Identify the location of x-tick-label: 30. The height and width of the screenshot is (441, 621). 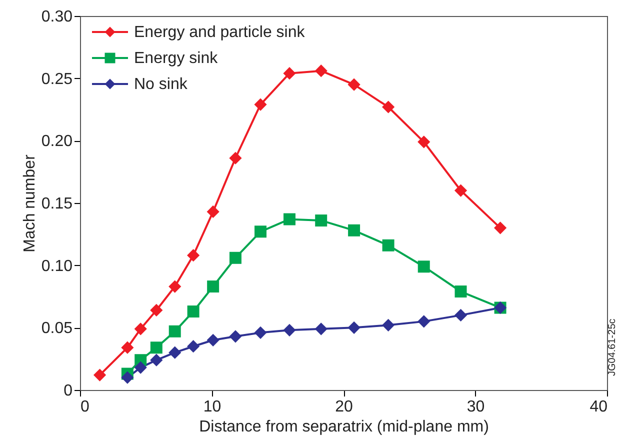
(475, 407).